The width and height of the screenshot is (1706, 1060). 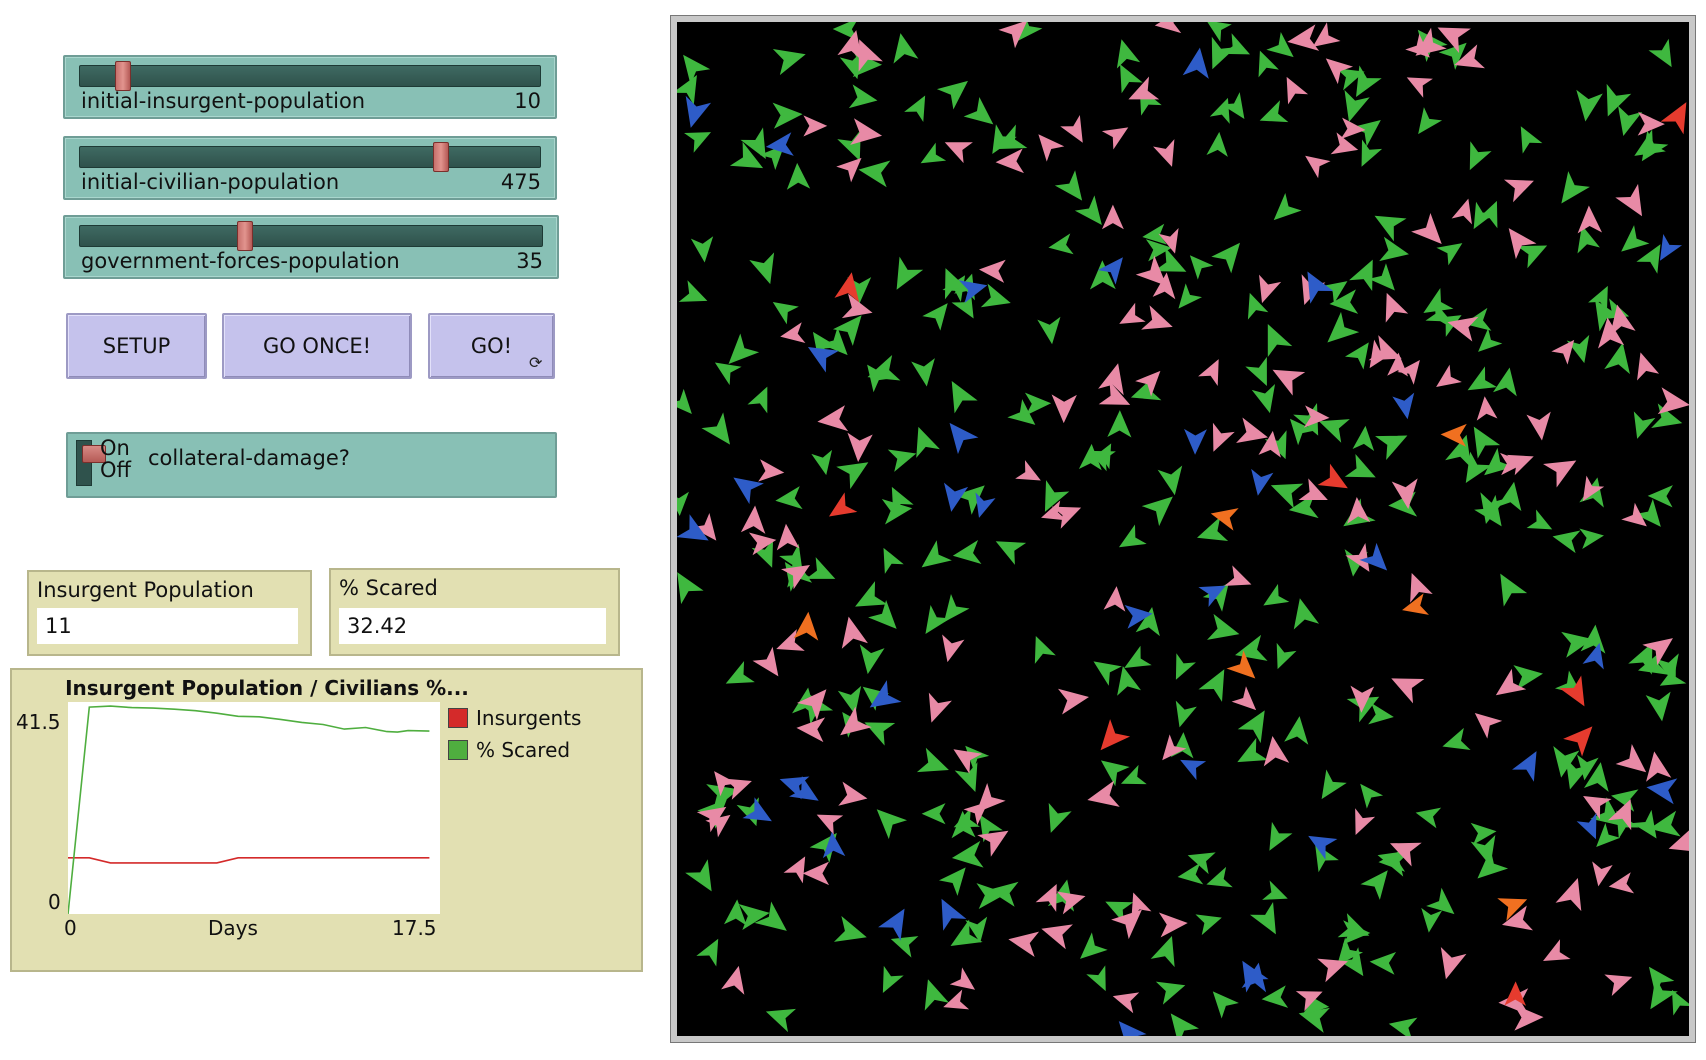 I want to click on slider-label: initial-insurgent-population, so click(x=223, y=101).